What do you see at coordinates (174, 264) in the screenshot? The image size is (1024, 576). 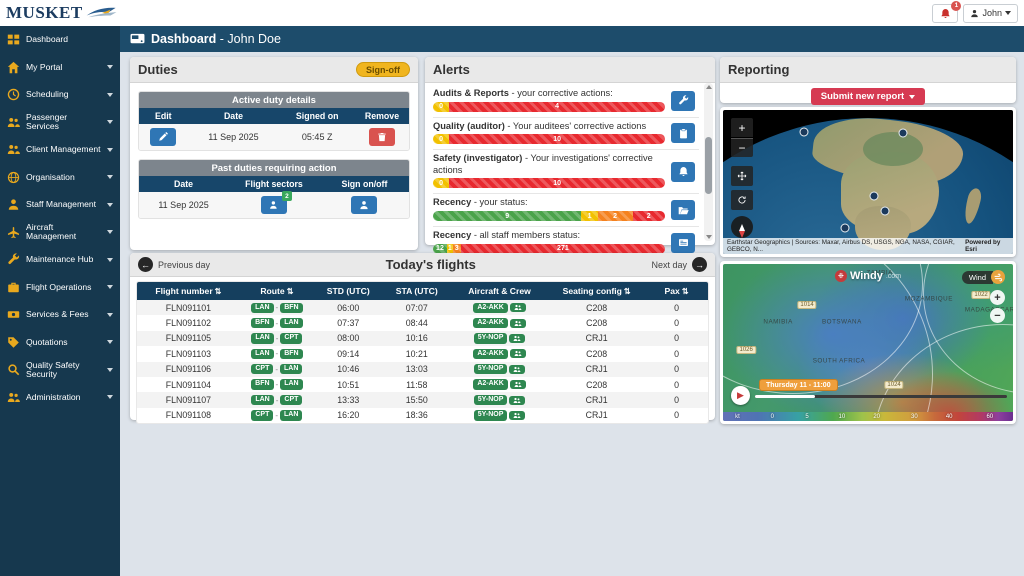 I see `previous-day-button: ← Previous day` at bounding box center [174, 264].